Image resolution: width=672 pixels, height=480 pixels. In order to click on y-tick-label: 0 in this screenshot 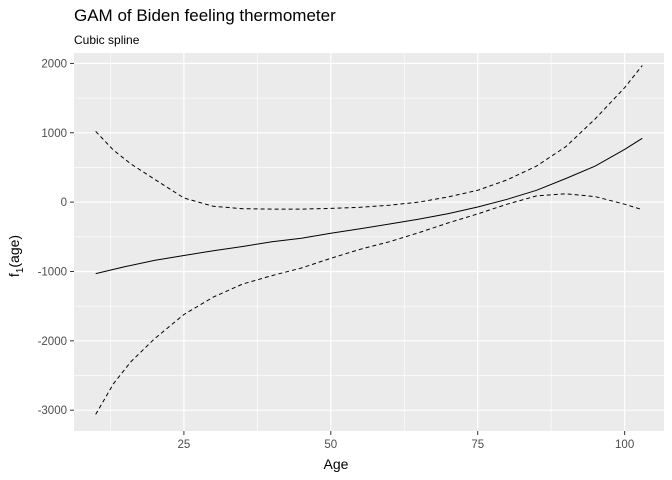, I will do `click(64, 203)`.